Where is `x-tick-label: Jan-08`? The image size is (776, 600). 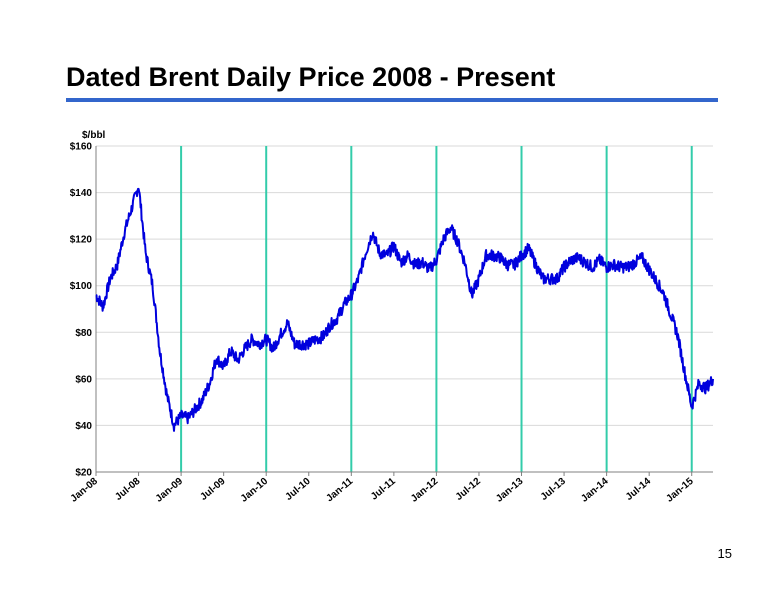 x-tick-label: Jan-08 is located at coordinates (85, 490).